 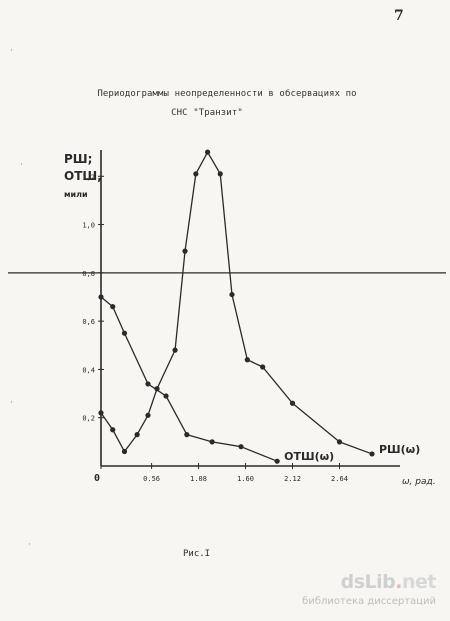 I want to click on y-tick-label: 0,2, so click(x=88, y=419).